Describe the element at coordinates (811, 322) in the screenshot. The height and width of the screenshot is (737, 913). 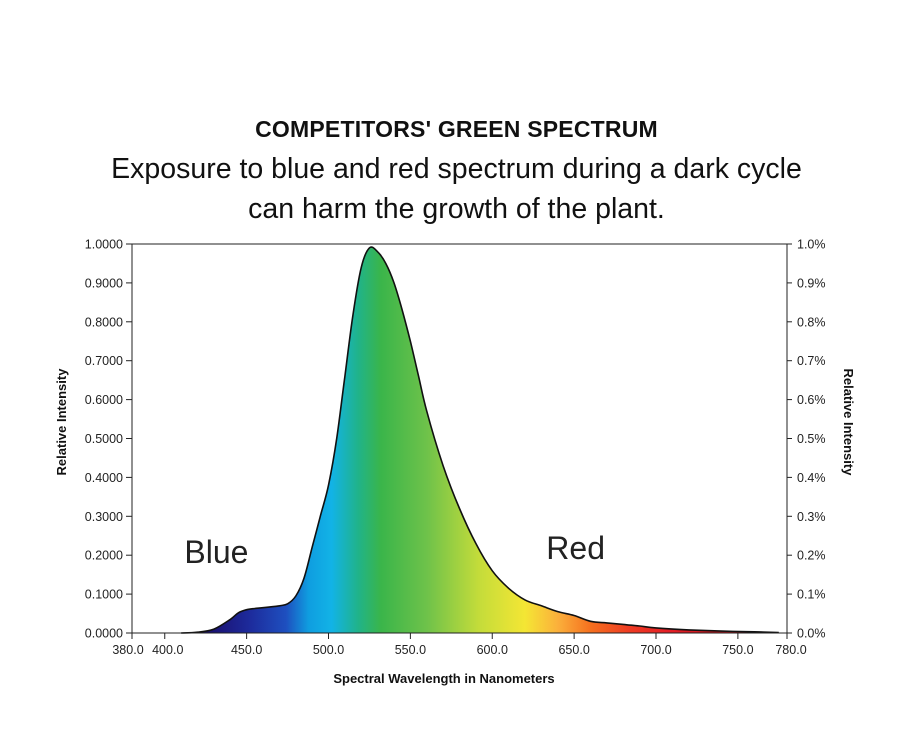
I see `y2-tick-label: 0.8%` at that location.